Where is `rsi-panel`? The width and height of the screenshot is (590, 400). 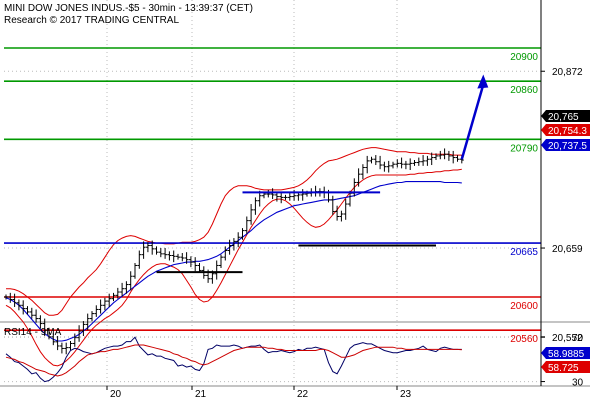 rsi-panel is located at coordinates (233, 359).